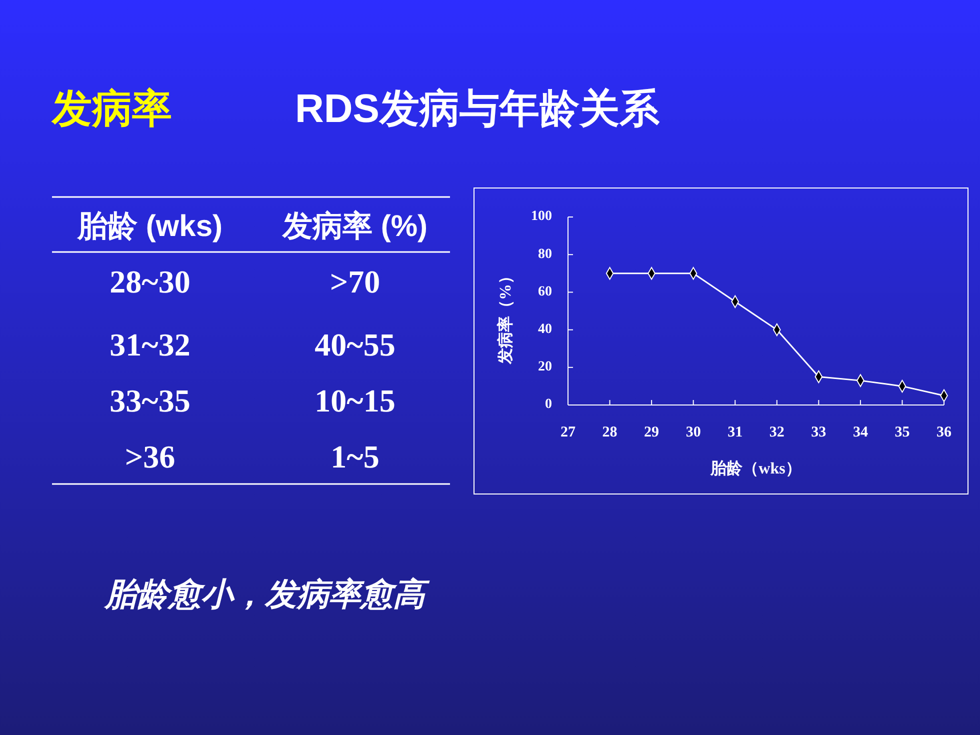 The height and width of the screenshot is (735, 980). I want to click on y-tick-label: 60, so click(545, 292).